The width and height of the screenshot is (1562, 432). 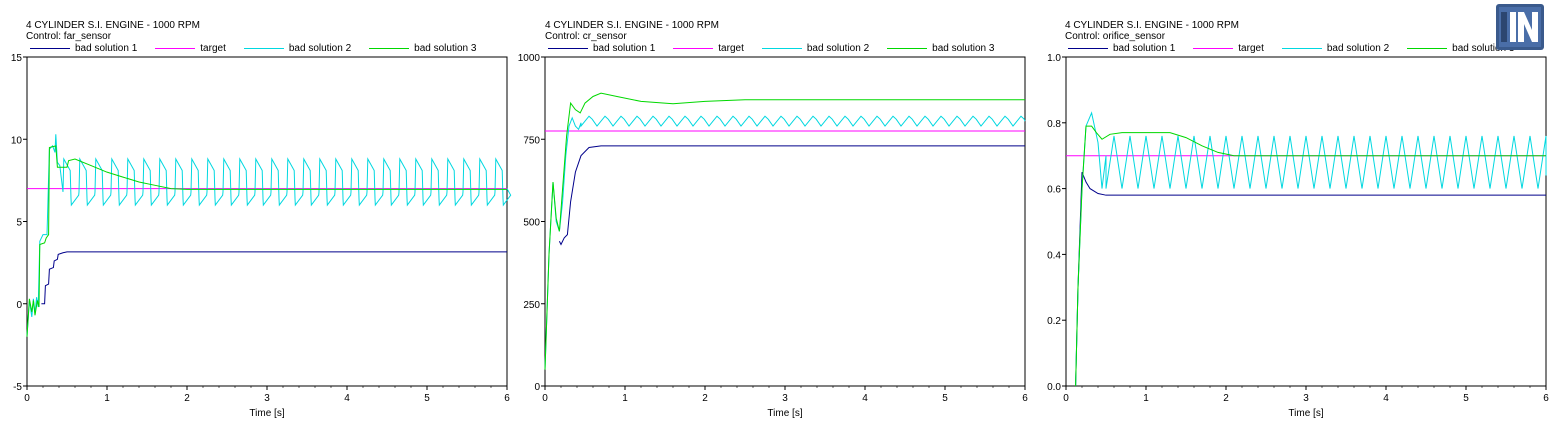 What do you see at coordinates (1054, 124) in the screenshot?
I see `y-tick-label: 0.8` at bounding box center [1054, 124].